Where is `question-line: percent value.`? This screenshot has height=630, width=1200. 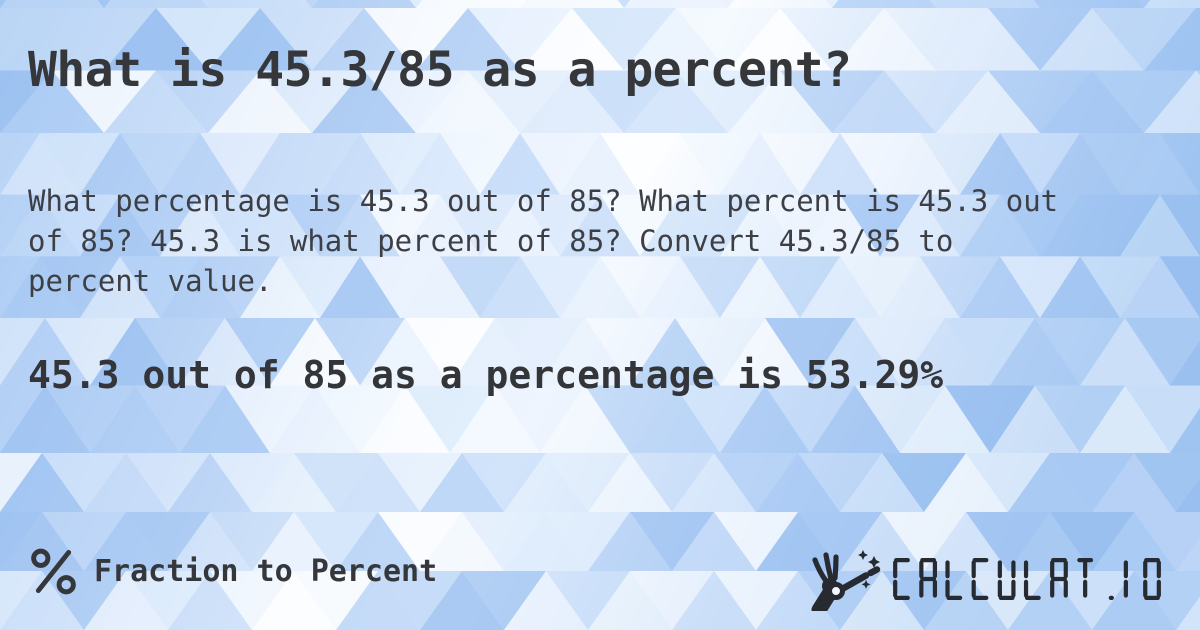 question-line: percent value. is located at coordinates (150, 281).